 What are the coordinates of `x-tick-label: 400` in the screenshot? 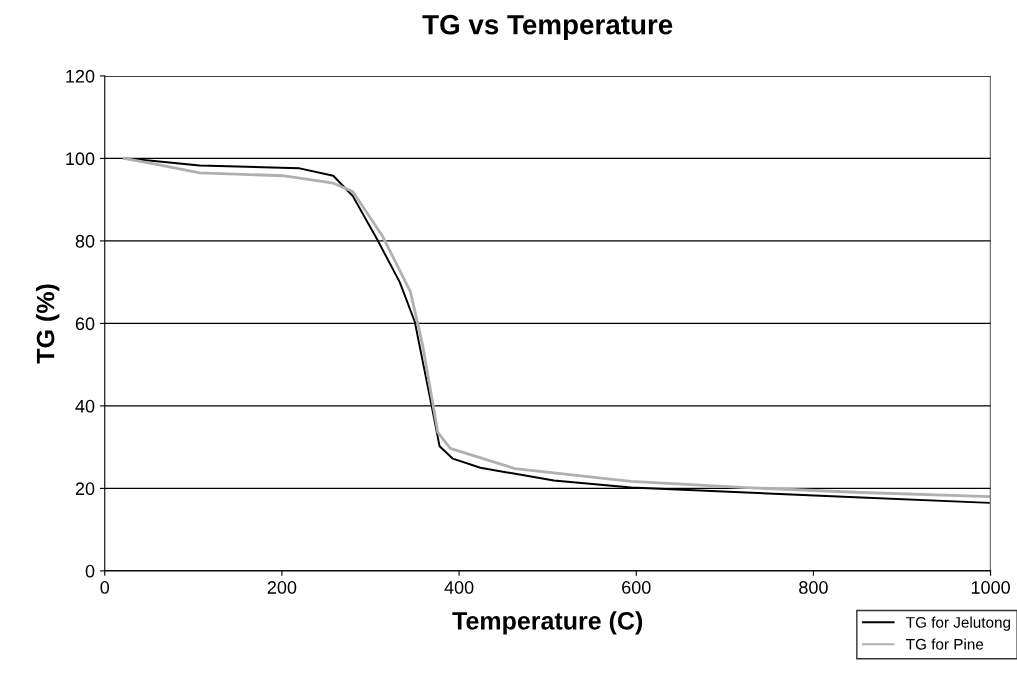 It's located at (459, 587).